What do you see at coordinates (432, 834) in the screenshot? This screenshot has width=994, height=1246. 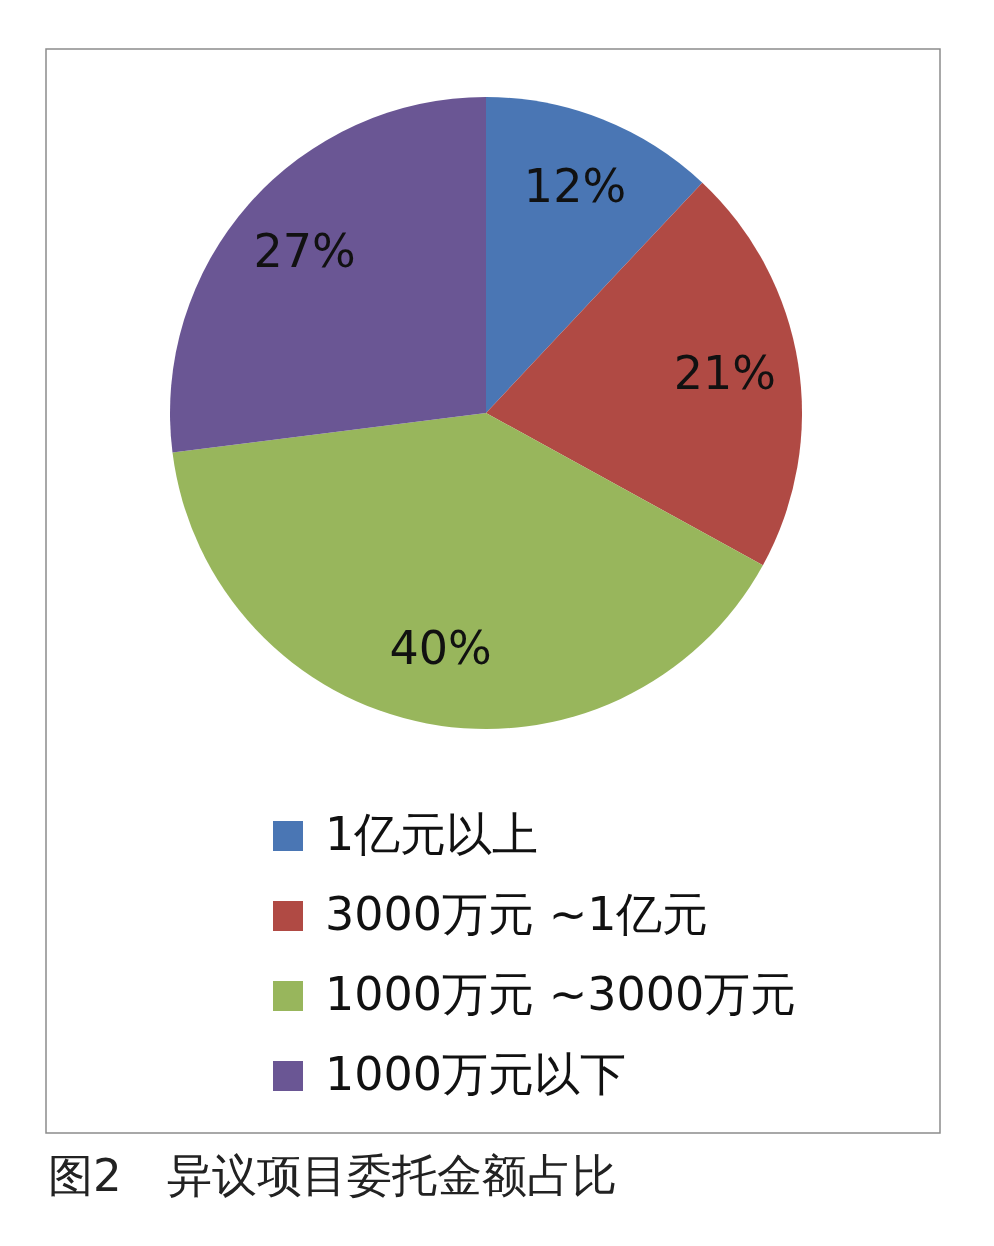 I see `legend-label: 1亿元以上` at bounding box center [432, 834].